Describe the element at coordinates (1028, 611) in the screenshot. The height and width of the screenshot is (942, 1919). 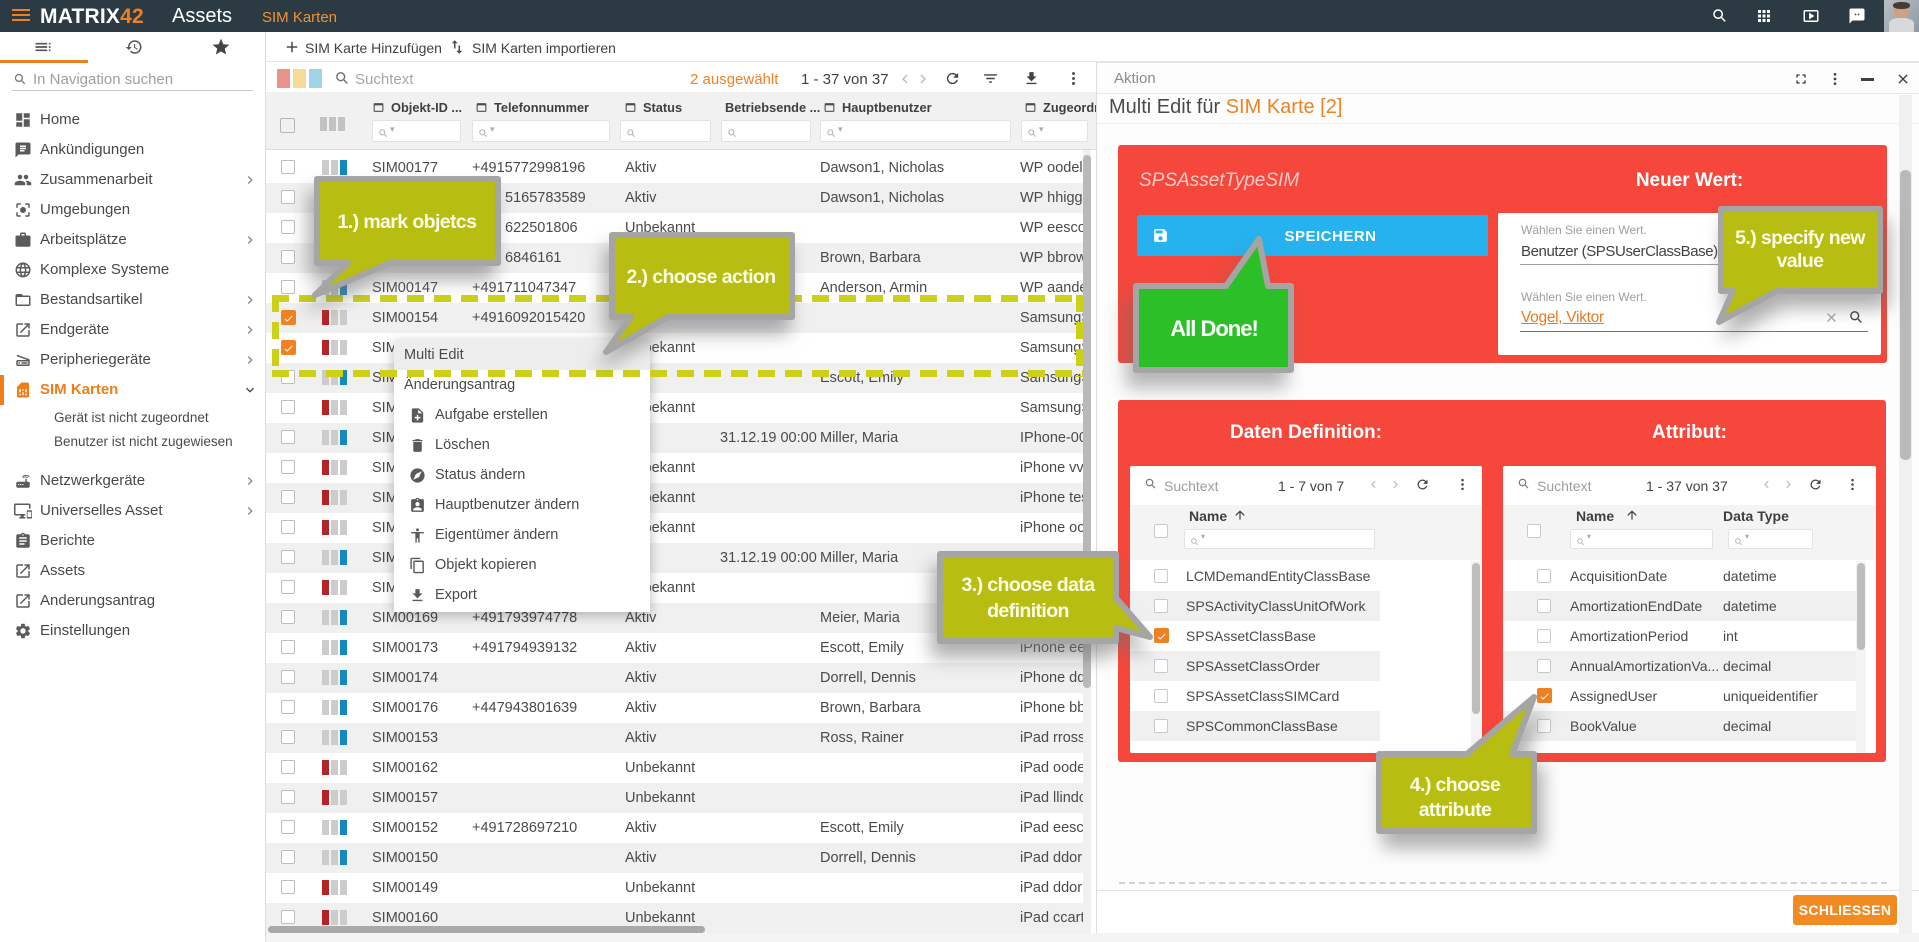
I see `svg-text: definition` at that location.